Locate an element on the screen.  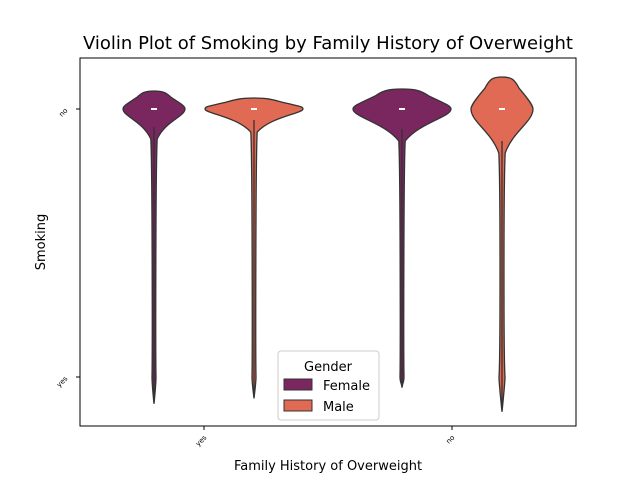
x-axis: yes no is located at coordinates (325, 437).